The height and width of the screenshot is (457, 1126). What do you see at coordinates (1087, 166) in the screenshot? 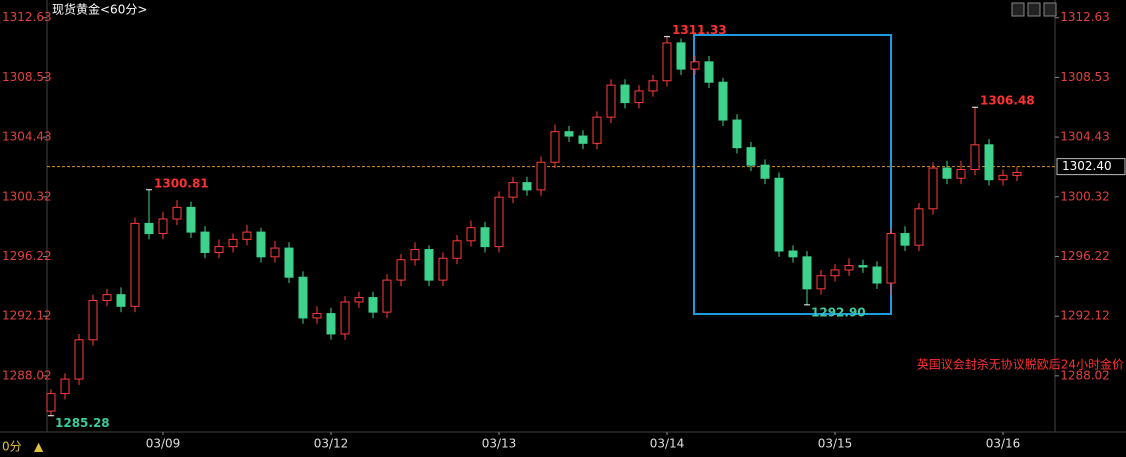
I see `last-price-label: 1302.40` at bounding box center [1087, 166].